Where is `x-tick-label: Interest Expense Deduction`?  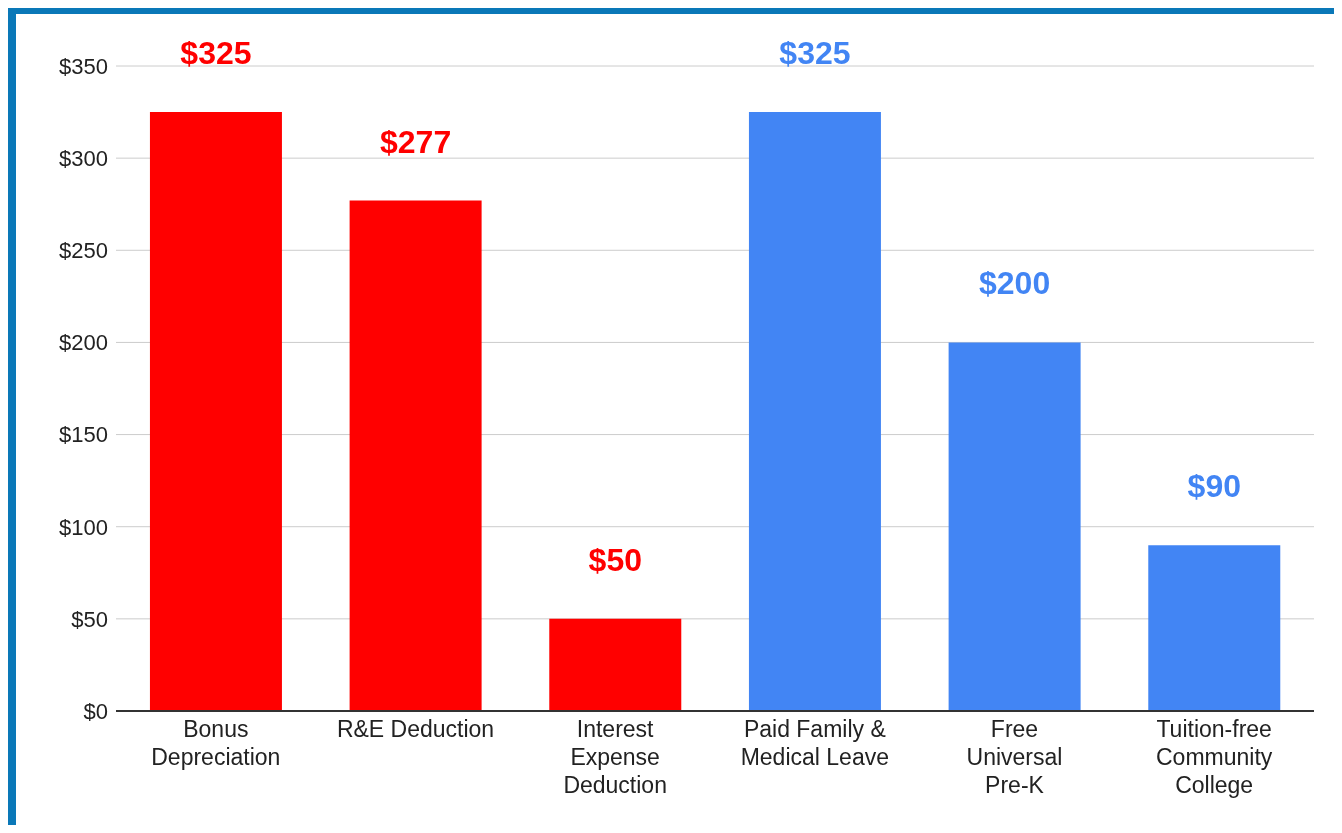 x-tick-label: Interest Expense Deduction is located at coordinates (615, 757).